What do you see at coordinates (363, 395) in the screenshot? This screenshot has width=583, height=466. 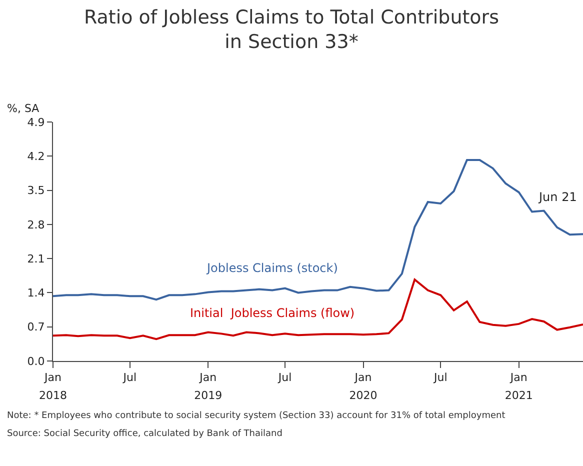 I see `x2-tick-label: 2020` at bounding box center [363, 395].